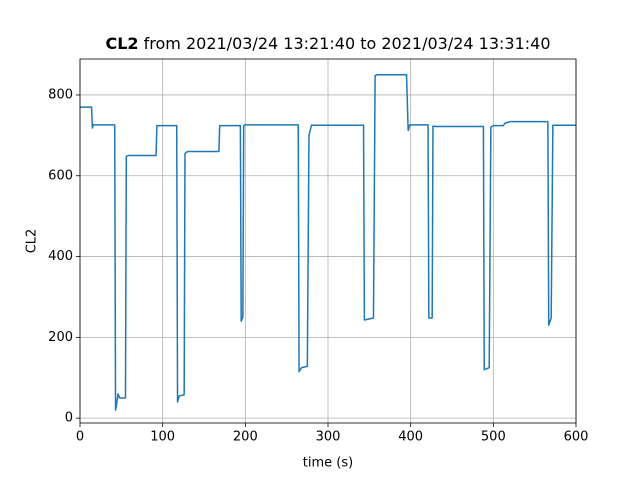 The width and height of the screenshot is (640, 480). Describe the element at coordinates (576, 437) in the screenshot. I see `x-tick-label: 600` at that location.